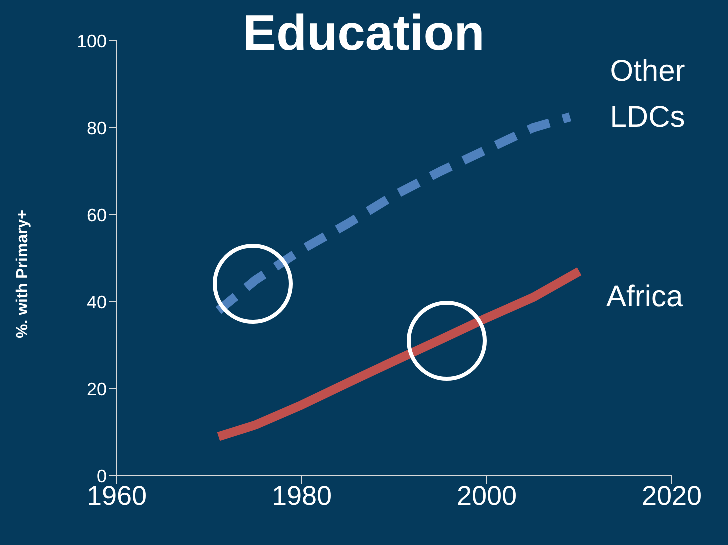 The height and width of the screenshot is (545, 728). I want to click on x-tick-label: 2000, so click(487, 496).